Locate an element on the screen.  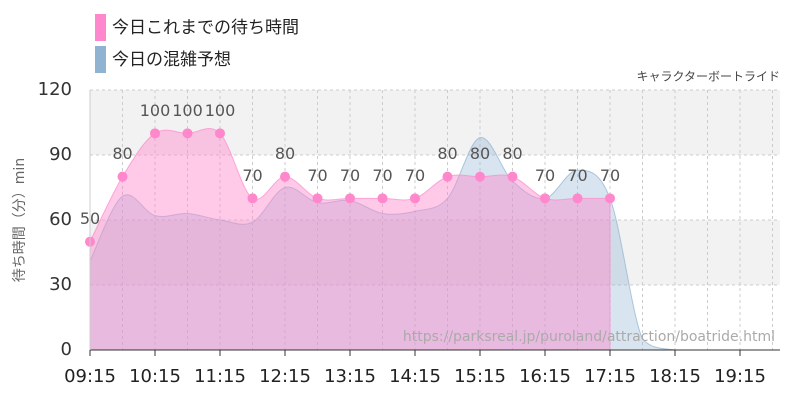
x-tick-label: 18:15 is located at coordinates (675, 376).